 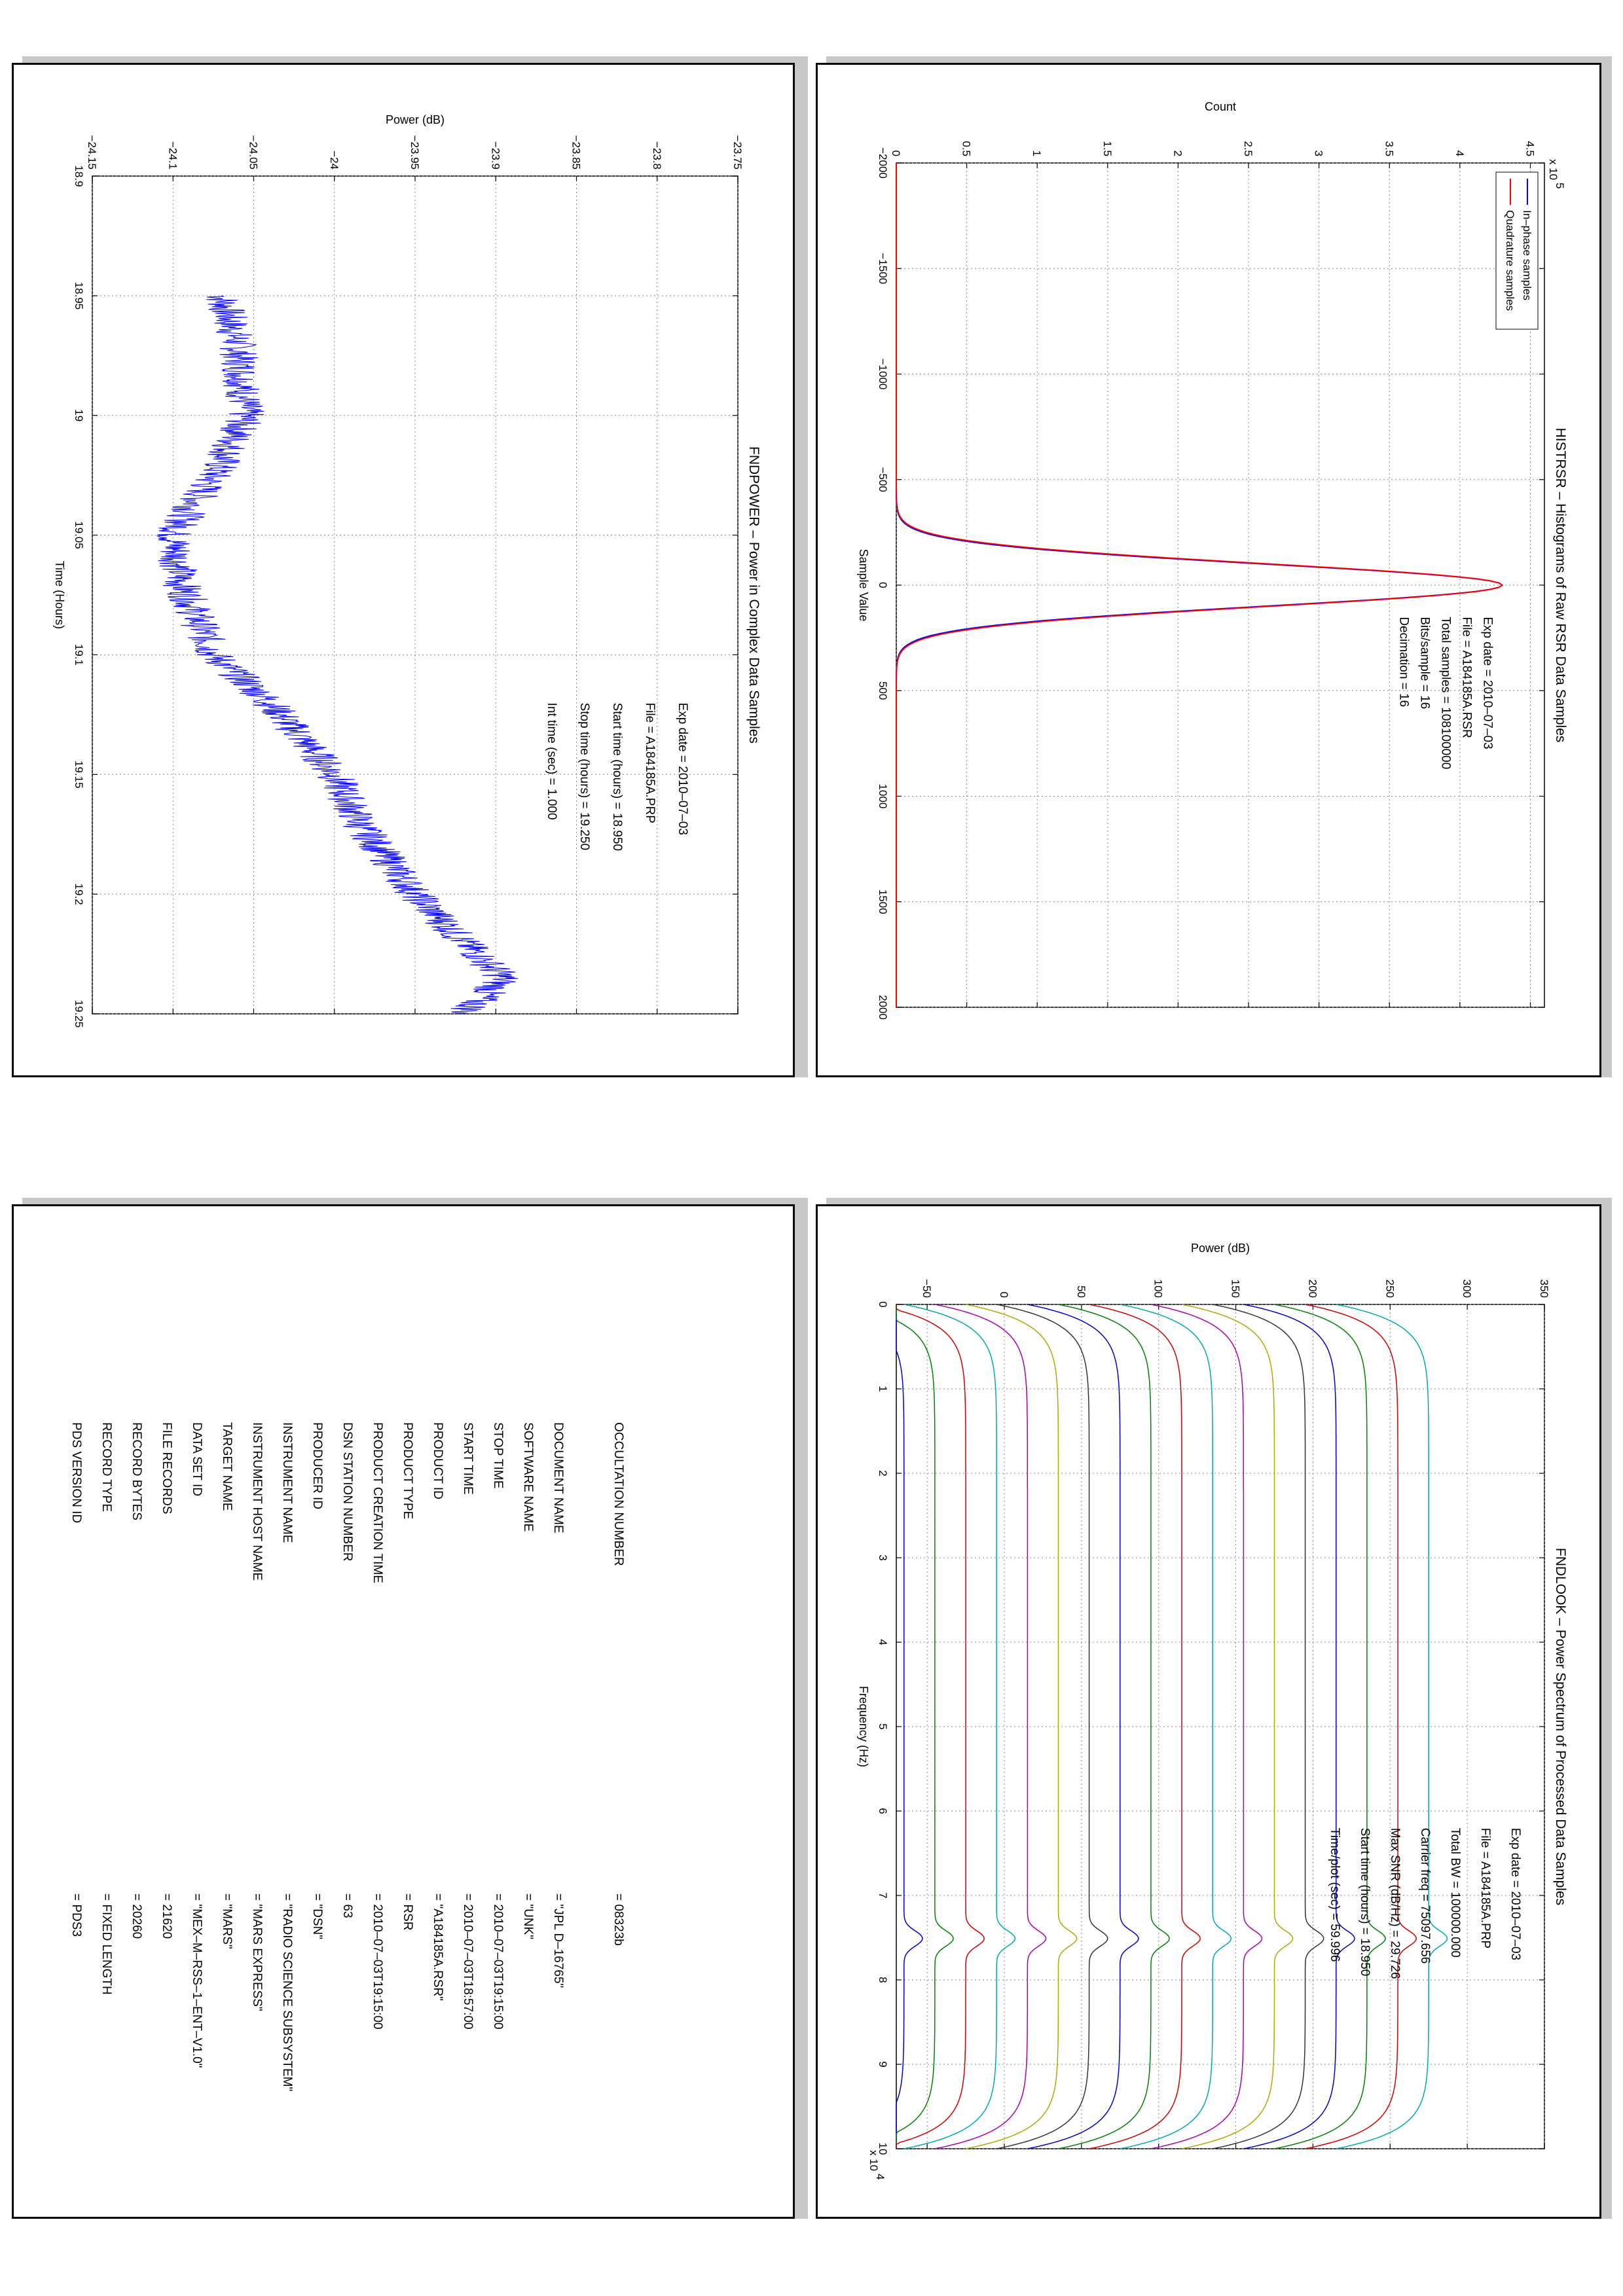 I want to click on y-tick-label: 100, so click(x=1158, y=1289).